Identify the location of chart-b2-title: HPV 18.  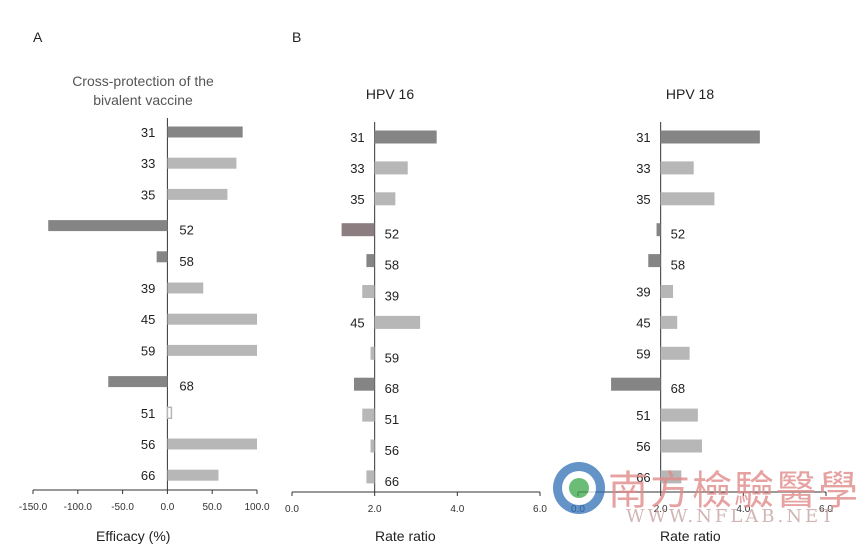
(690, 94).